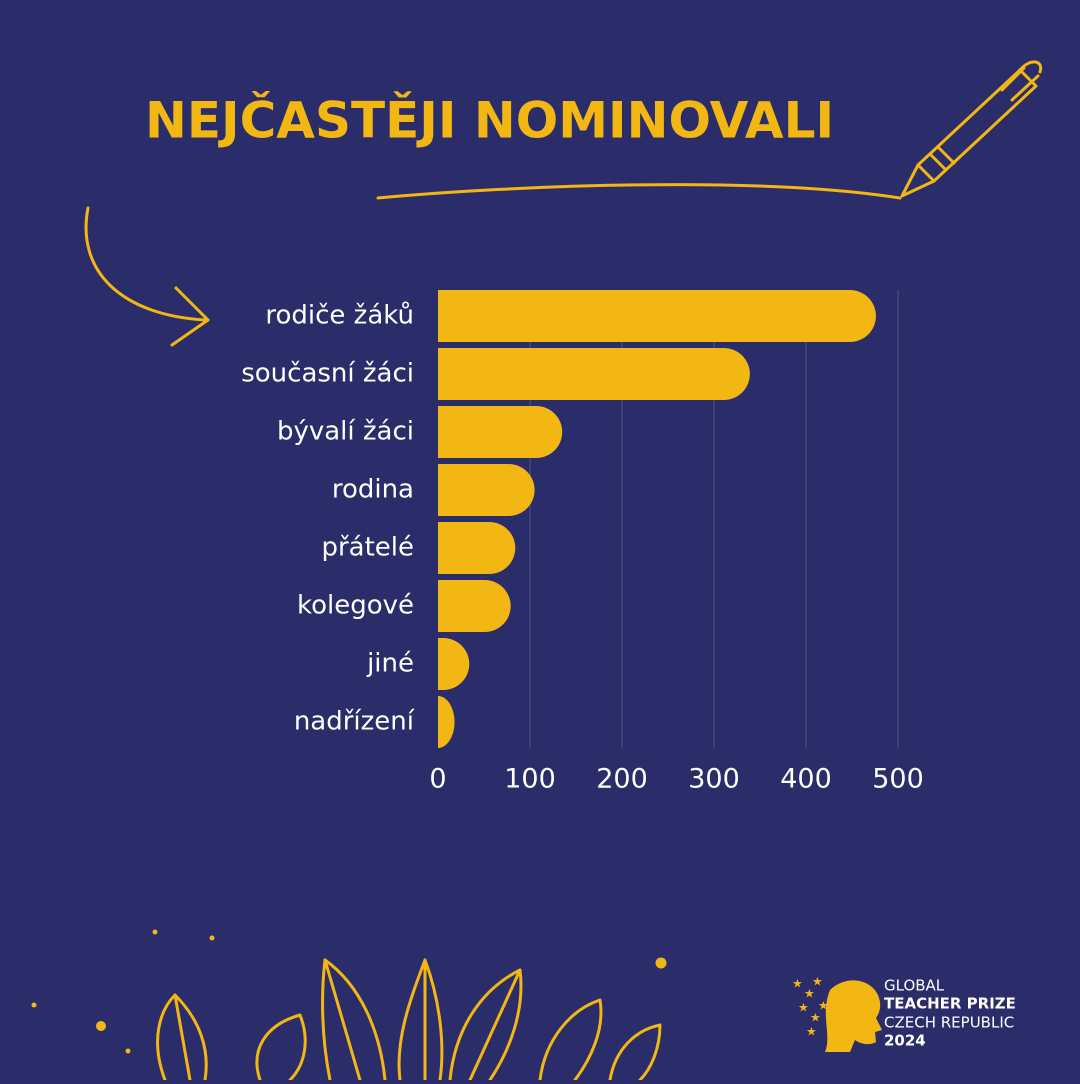 Image resolution: width=1080 pixels, height=1084 pixels. I want to click on x-tick-label: 500, so click(898, 779).